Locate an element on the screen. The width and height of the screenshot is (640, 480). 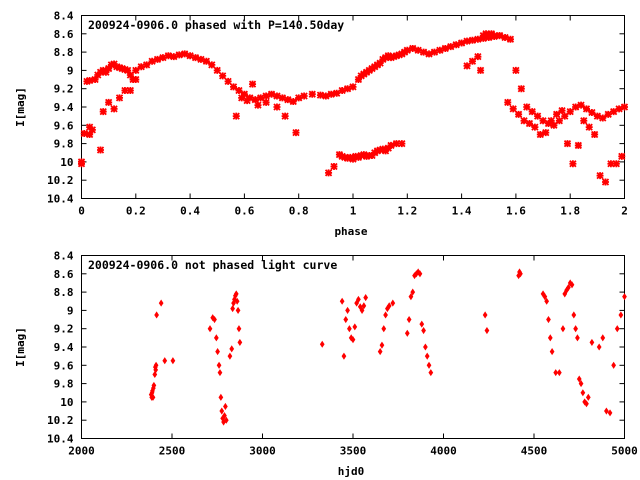
x-tick-label: 1.8 is located at coordinates (570, 211).